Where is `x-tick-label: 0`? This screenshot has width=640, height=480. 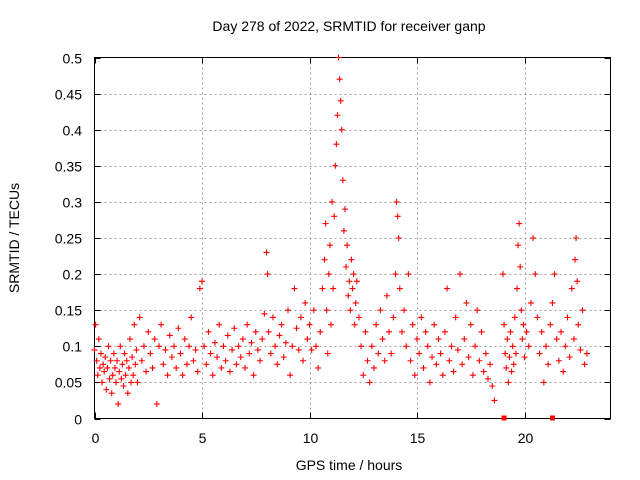 x-tick-label: 0 is located at coordinates (96, 438).